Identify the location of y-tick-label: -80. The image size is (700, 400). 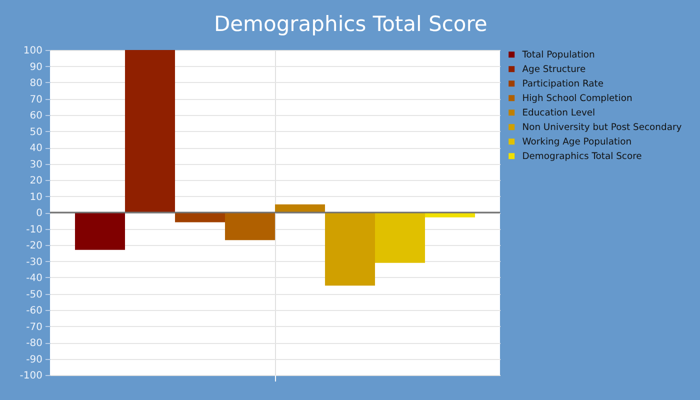
(34, 343).